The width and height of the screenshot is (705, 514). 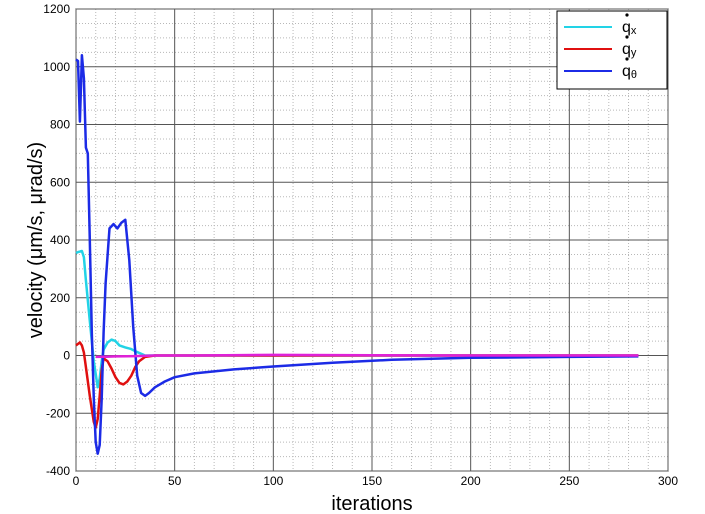 What do you see at coordinates (471, 481) in the screenshot?
I see `x-tick-label: 200` at bounding box center [471, 481].